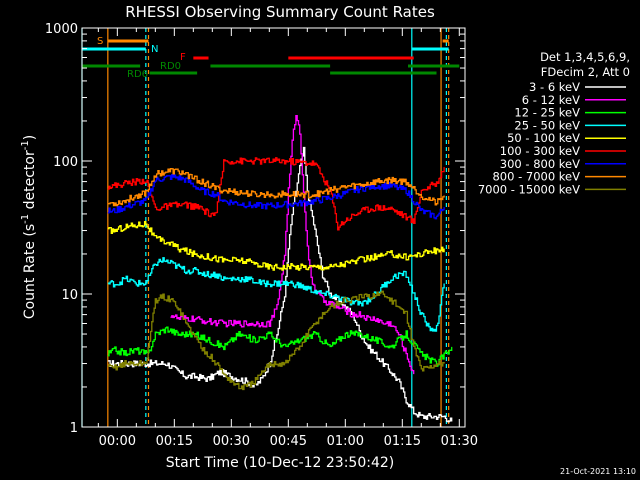 The height and width of the screenshot is (480, 640). Describe the element at coordinates (547, 113) in the screenshot. I see `legend-entry-label-2: 12 - 25 keV` at that location.